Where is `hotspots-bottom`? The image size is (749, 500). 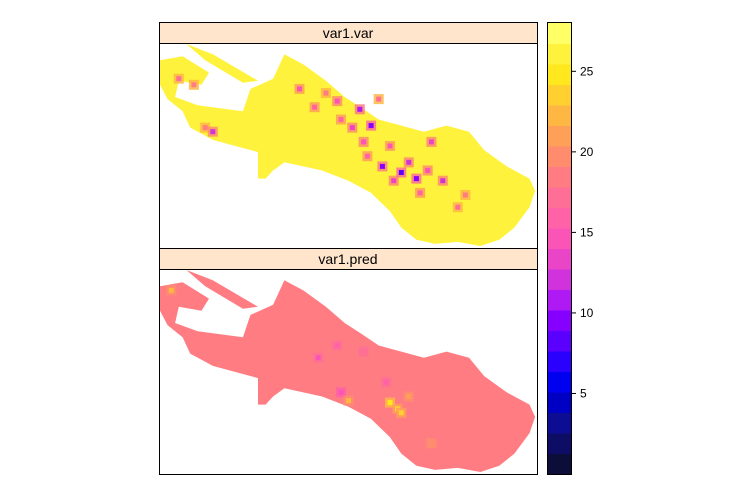
hotspots-bottom is located at coordinates (301, 367).